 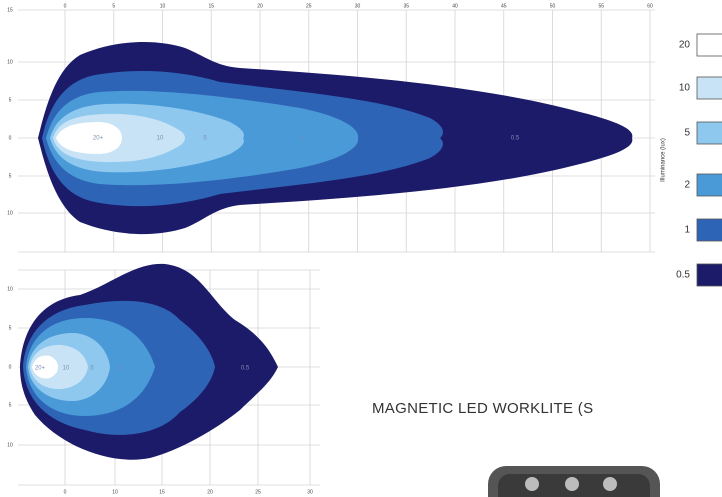 I want to click on product-photo, so click(x=574, y=481).